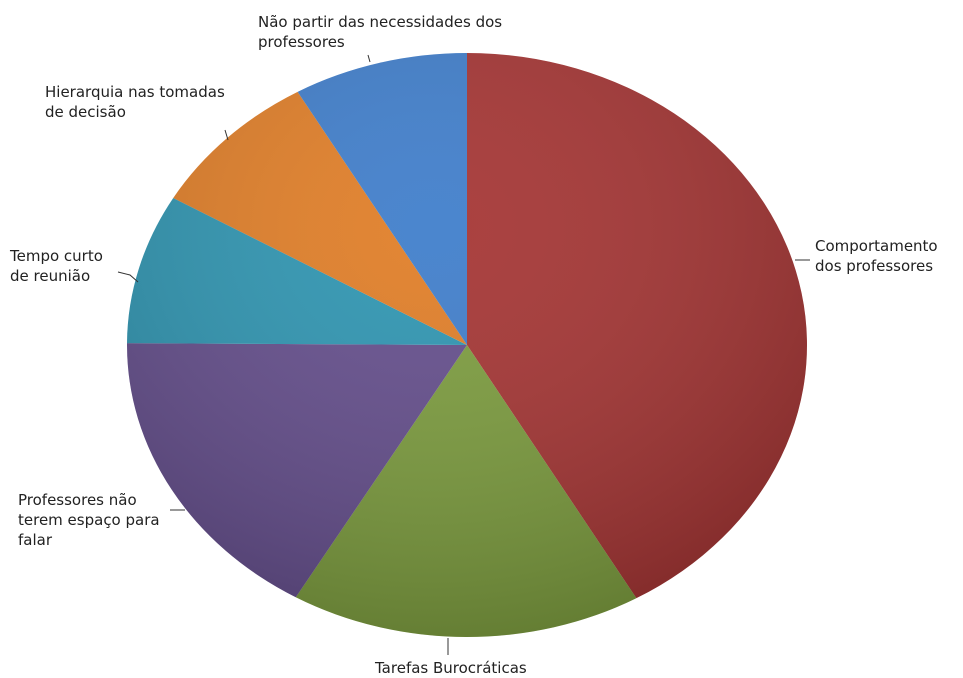 The width and height of the screenshot is (963, 678). What do you see at coordinates (135, 102) in the screenshot?
I see `slice-label: Hierarquia nas tomadas de decisão` at bounding box center [135, 102].